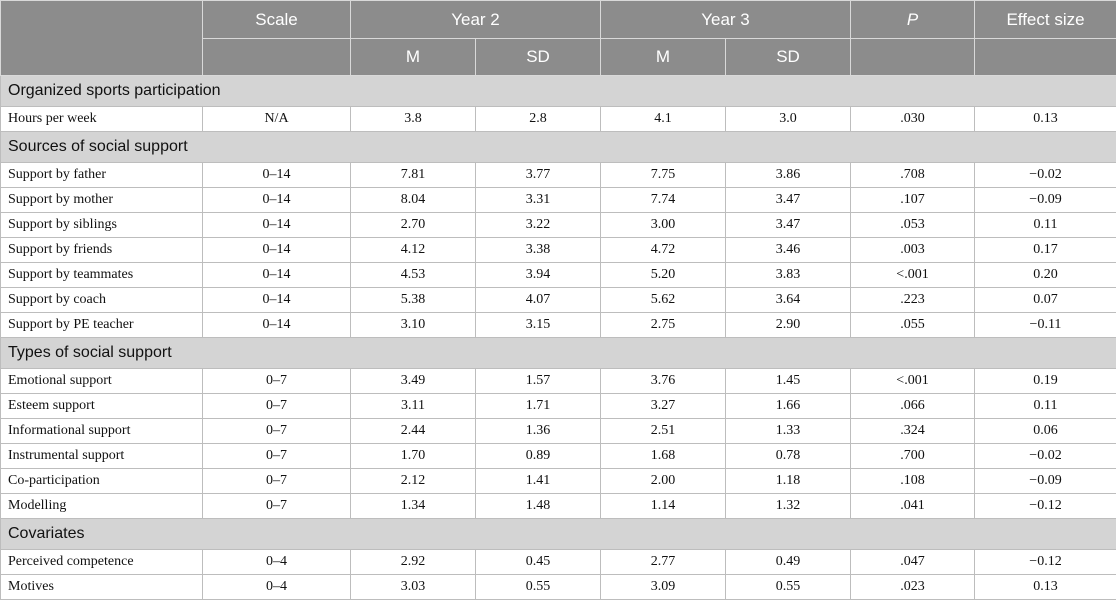 Image resolution: width=1116 pixels, height=600 pixels. I want to click on year3-mean-cell: 2.75, so click(663, 325).